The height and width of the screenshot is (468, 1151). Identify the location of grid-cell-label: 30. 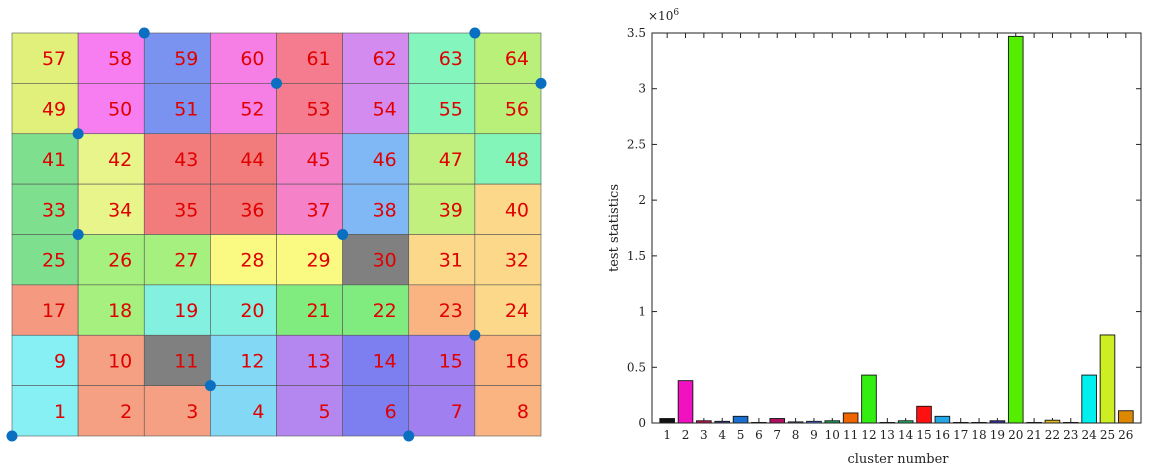
(385, 261).